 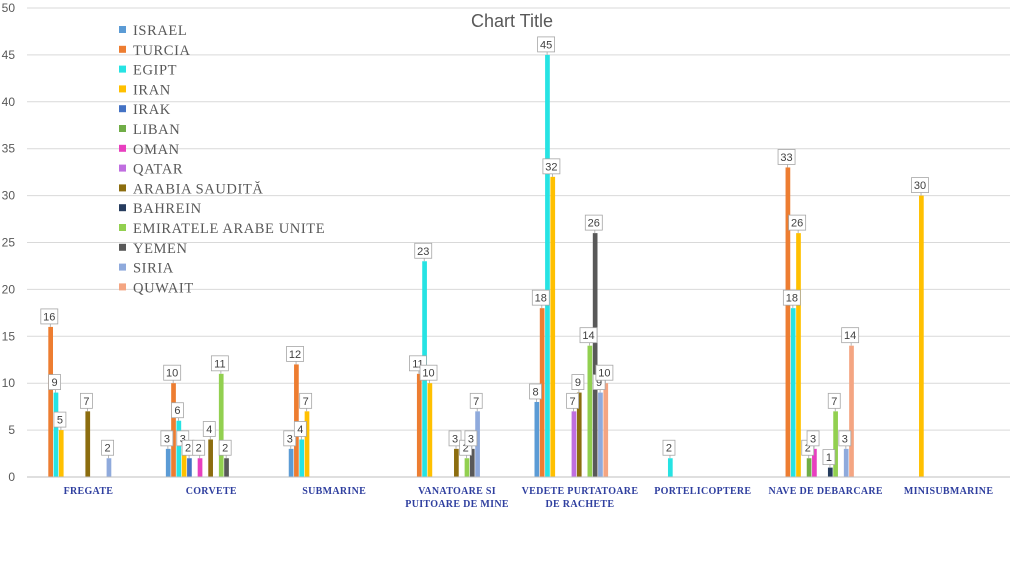 I want to click on y-tick-label: 10, so click(x=9, y=383).